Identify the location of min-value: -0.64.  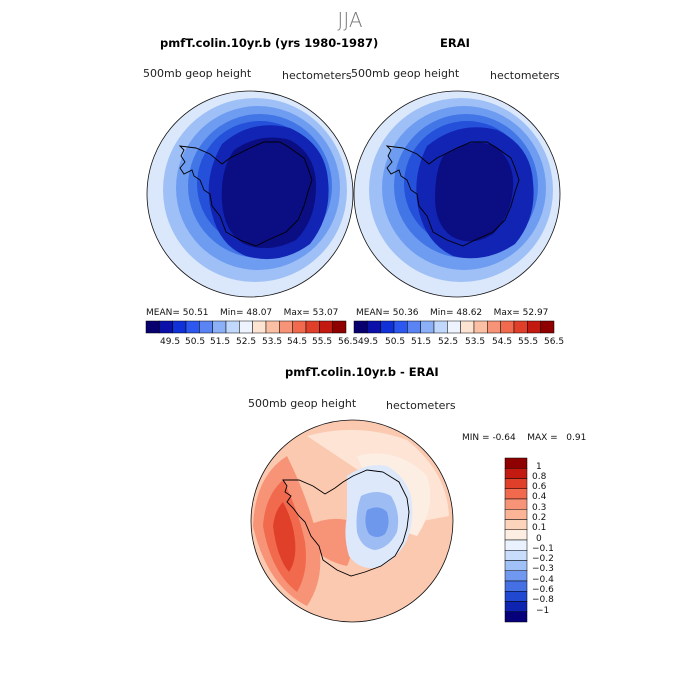
(504, 438).